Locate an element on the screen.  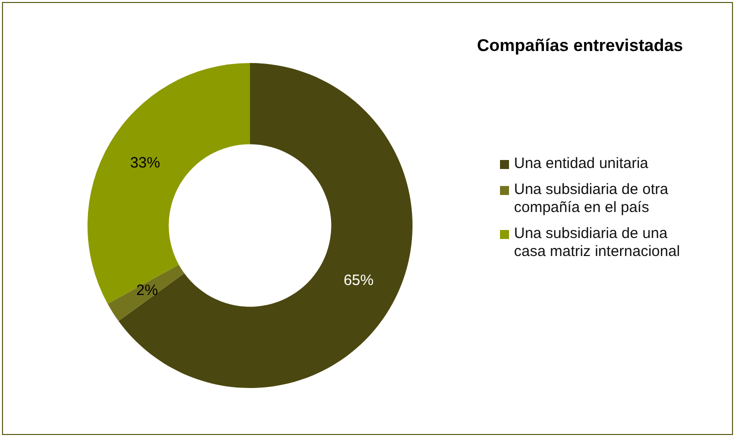
legend-label: Una subsidiaria de otra compañía en el país is located at coordinates (591, 199).